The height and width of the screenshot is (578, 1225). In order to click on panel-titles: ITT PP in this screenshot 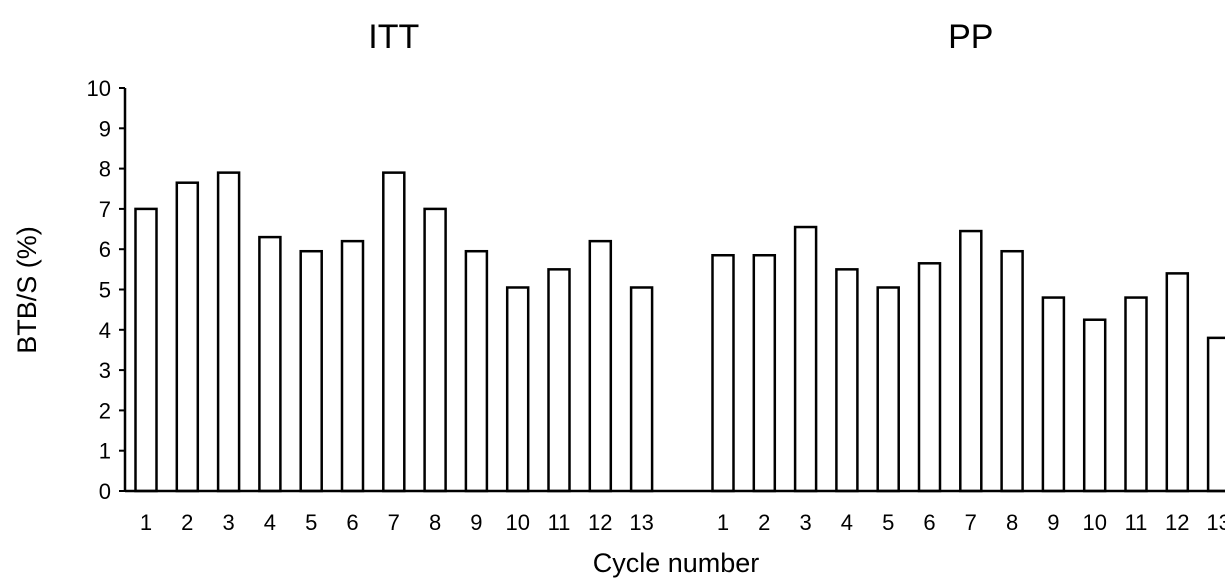, I will do `click(680, 37)`.